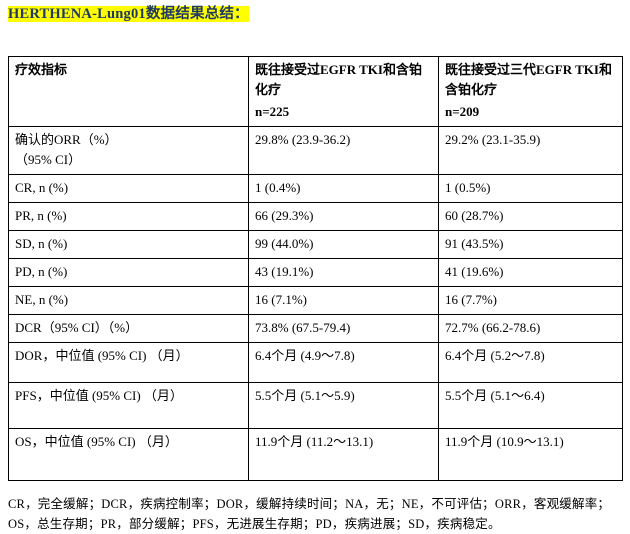 This screenshot has width=630, height=534. What do you see at coordinates (128, 91) in the screenshot?
I see `header-cell-metric: 疗效指标` at bounding box center [128, 91].